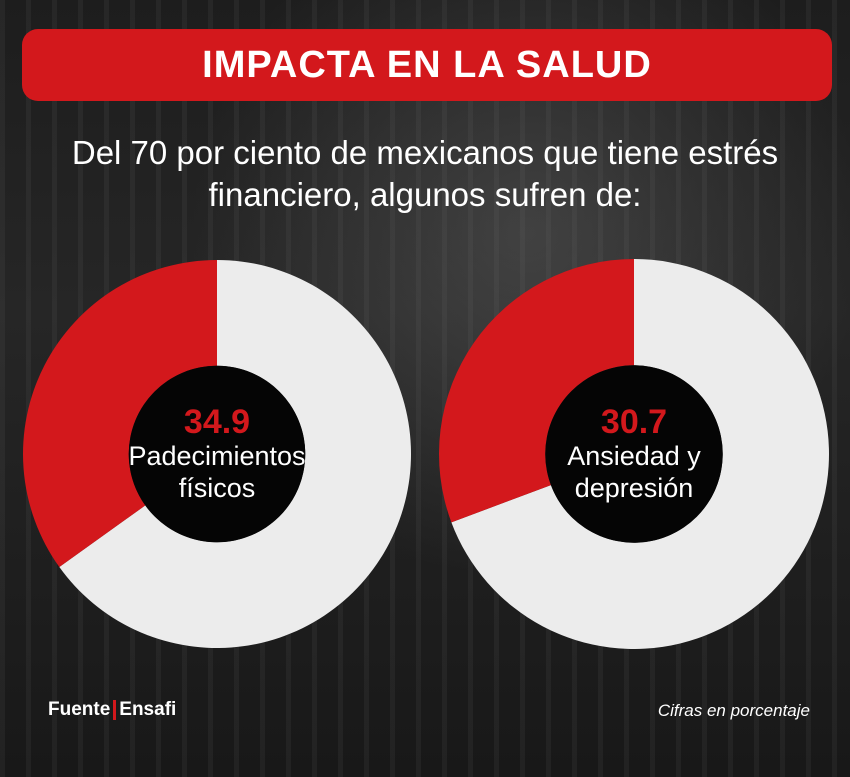 This screenshot has width=850, height=777. What do you see at coordinates (634, 488) in the screenshot?
I see `donut-label-line-2: depresión` at bounding box center [634, 488].